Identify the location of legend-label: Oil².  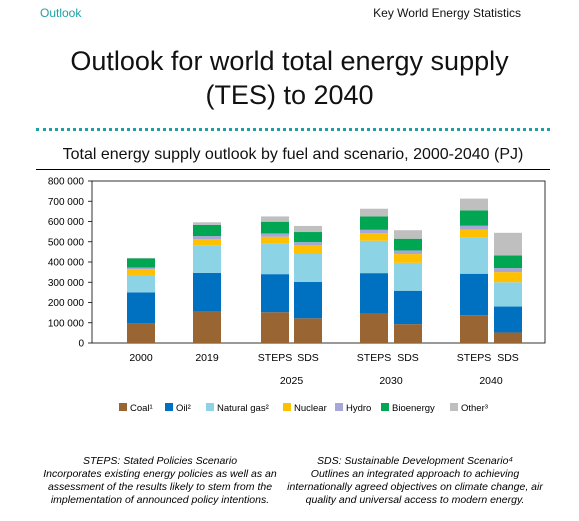
(183, 408).